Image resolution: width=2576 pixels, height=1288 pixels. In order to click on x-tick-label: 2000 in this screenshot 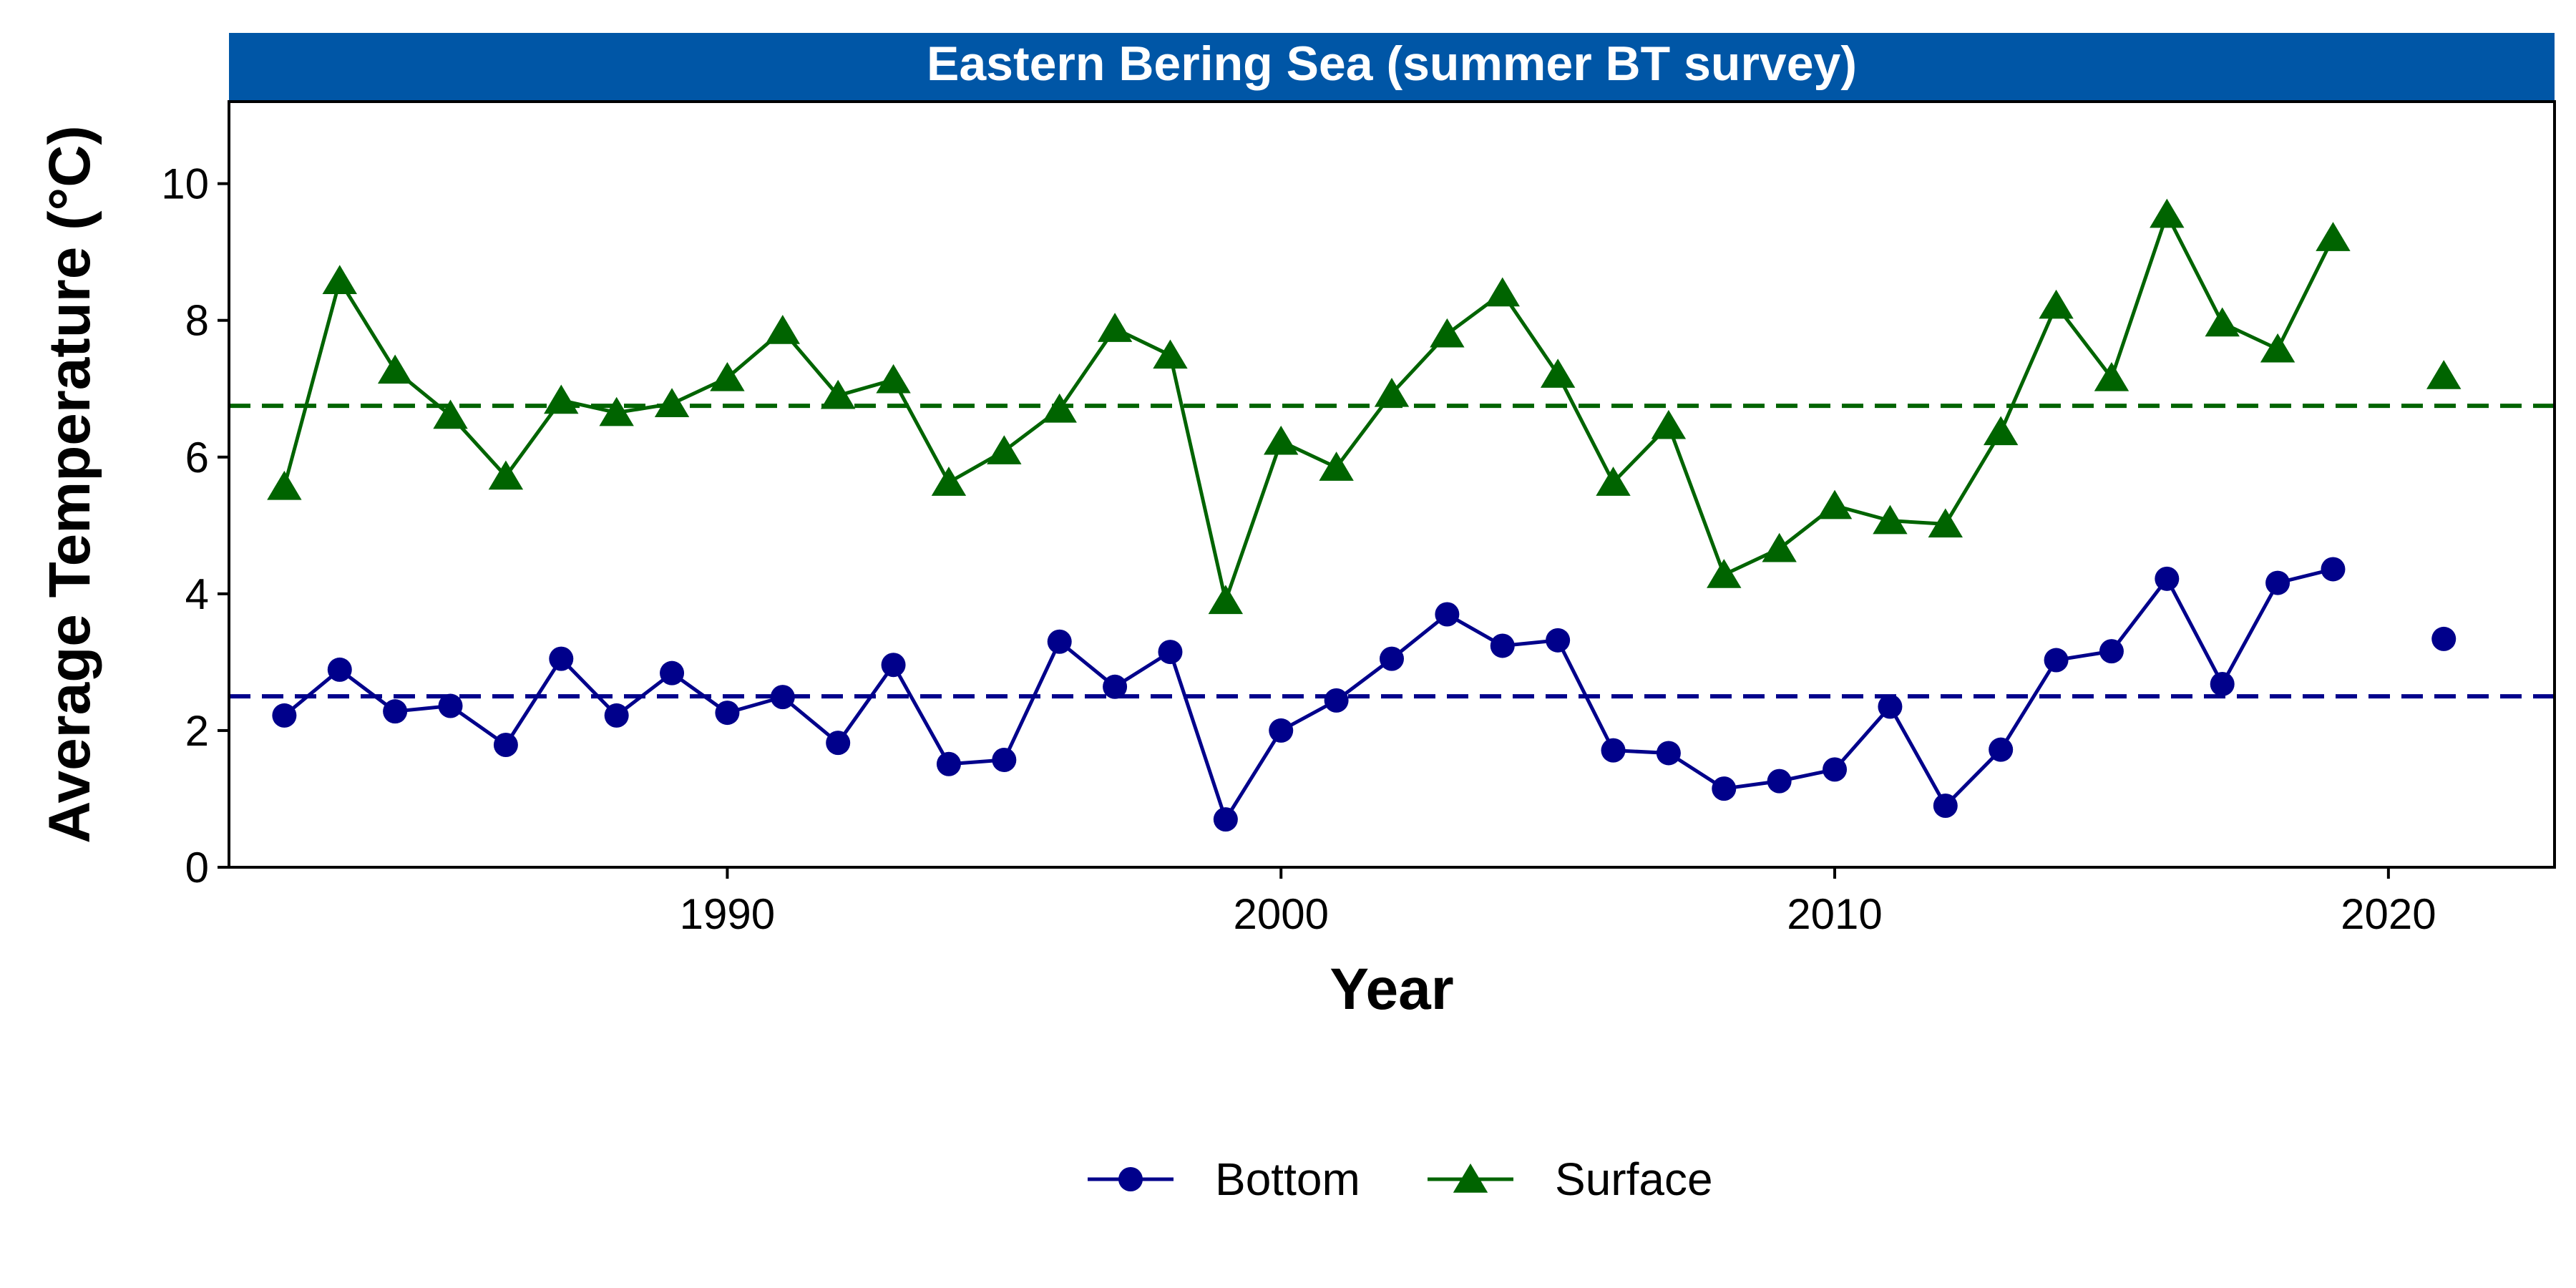, I will do `click(1280, 914)`.